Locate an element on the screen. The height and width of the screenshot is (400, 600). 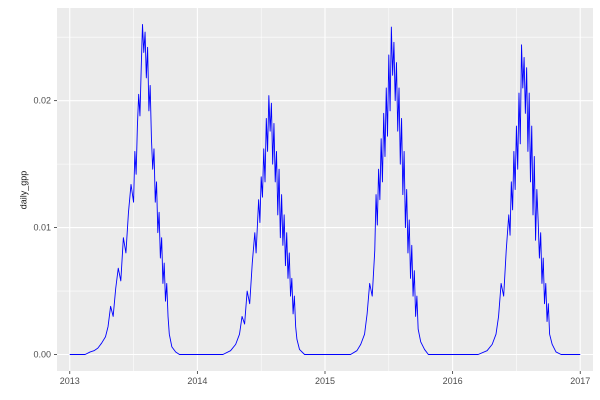
y-axis-title: daily_gpp is located at coordinates (23, 190).